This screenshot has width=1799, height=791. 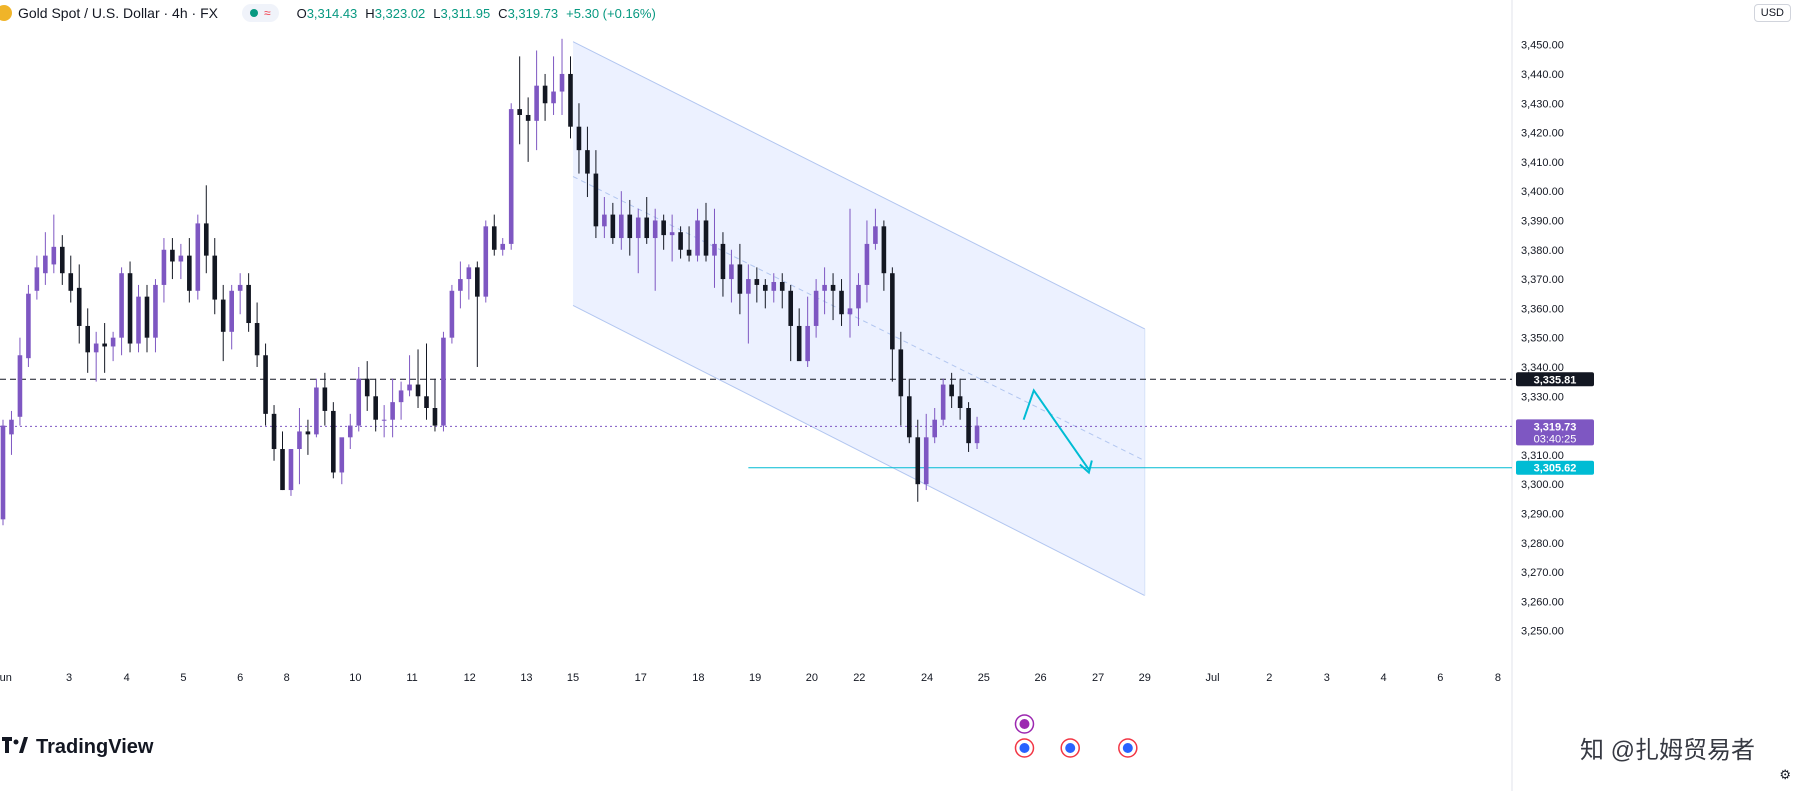 What do you see at coordinates (1542, 485) in the screenshot?
I see `y-tick-label: 3,300.00` at bounding box center [1542, 485].